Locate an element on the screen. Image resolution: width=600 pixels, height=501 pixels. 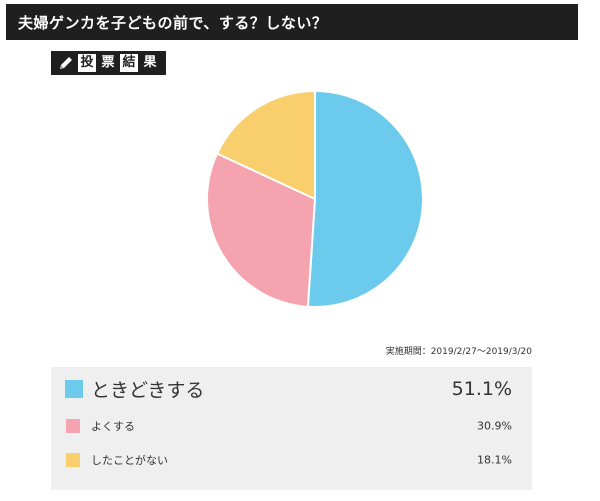
badge-char-4: 果 is located at coordinates (150, 63).